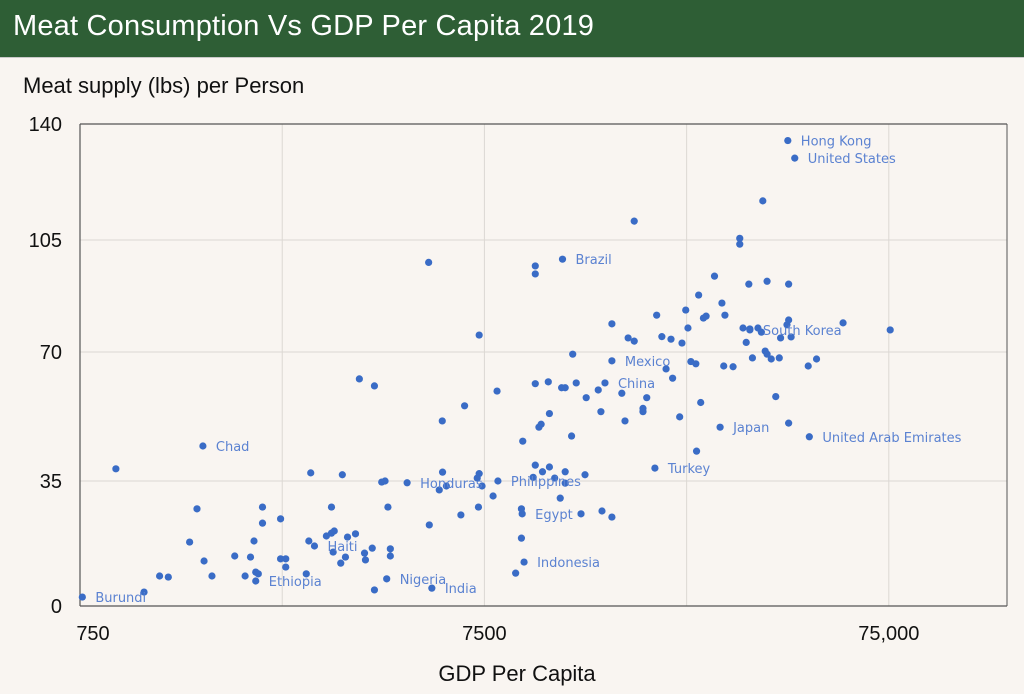 Image resolution: width=1024 pixels, height=694 pixels. I want to click on chart-title: Meat Consumption Vs GDP Per Capita 2019, so click(304, 26).